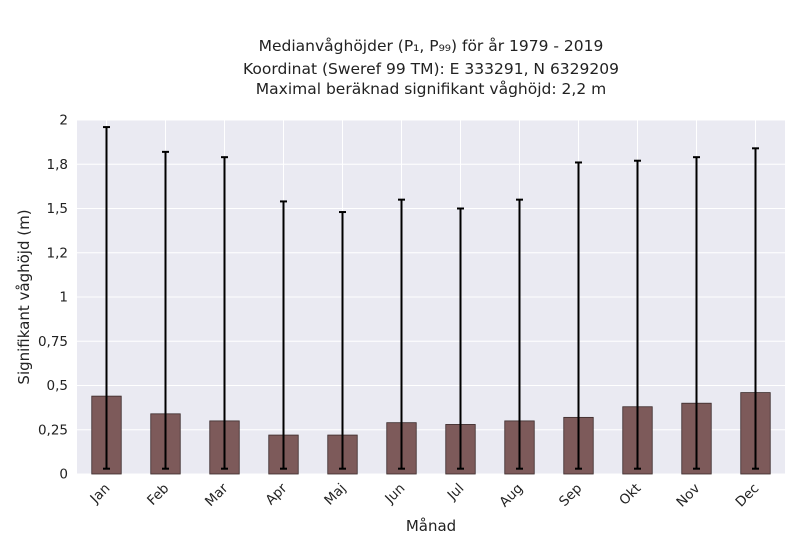  What do you see at coordinates (24, 296) in the screenshot?
I see `y-axis-label: Signifikant våghöjd (m)` at bounding box center [24, 296].